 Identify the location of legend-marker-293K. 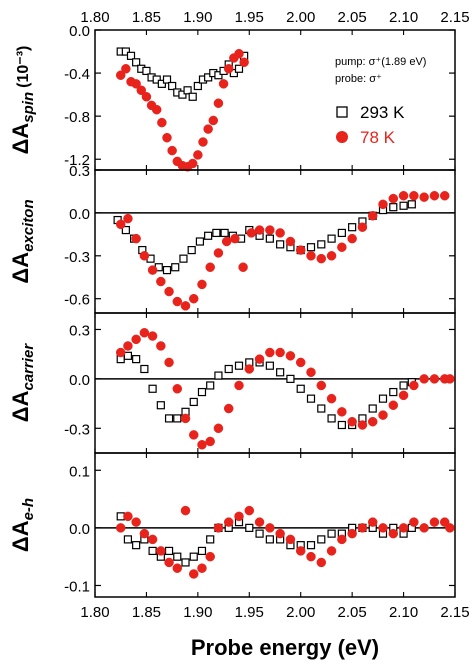
(342, 112).